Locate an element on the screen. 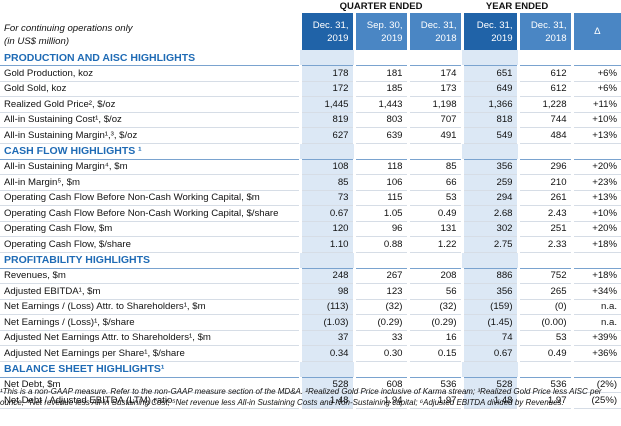  group-header: QUARTER ENDED is located at coordinates (381, 6).